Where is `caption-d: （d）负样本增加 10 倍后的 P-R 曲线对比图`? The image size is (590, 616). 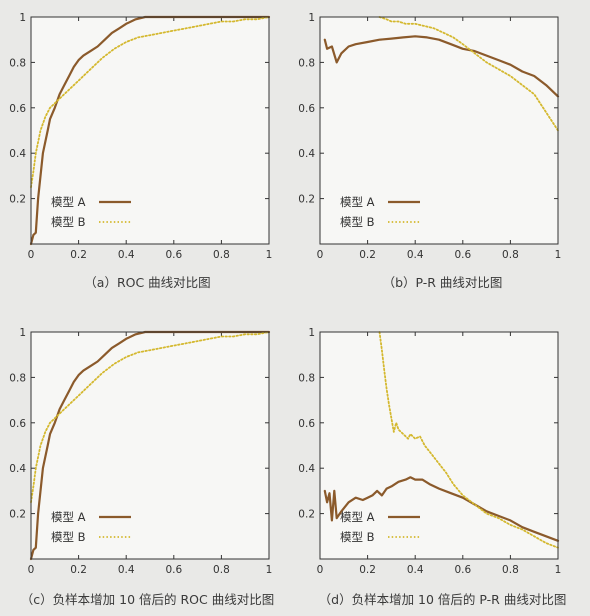 caption-d: （d）负样本增加 10 倍后的 P-R 曲线对比图 is located at coordinates (442, 599).